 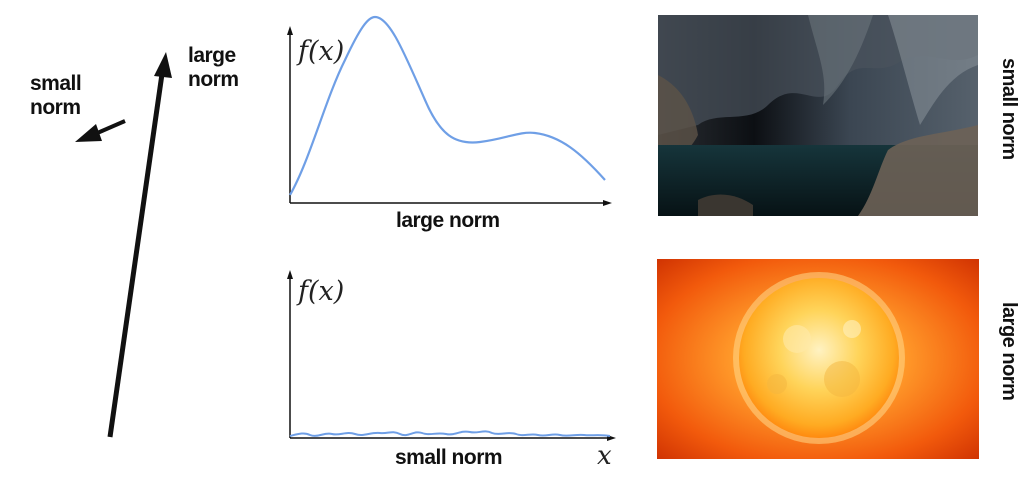 What do you see at coordinates (110, 127) in the screenshot?
I see `small-vector-shaft` at bounding box center [110, 127].